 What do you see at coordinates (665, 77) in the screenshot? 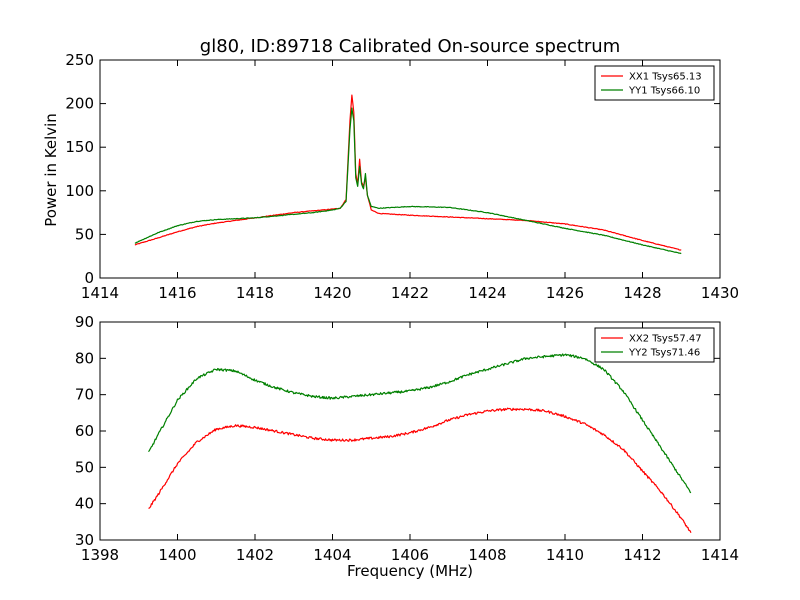
I see `legend-label: XX1 Tsys65.13` at bounding box center [665, 77].